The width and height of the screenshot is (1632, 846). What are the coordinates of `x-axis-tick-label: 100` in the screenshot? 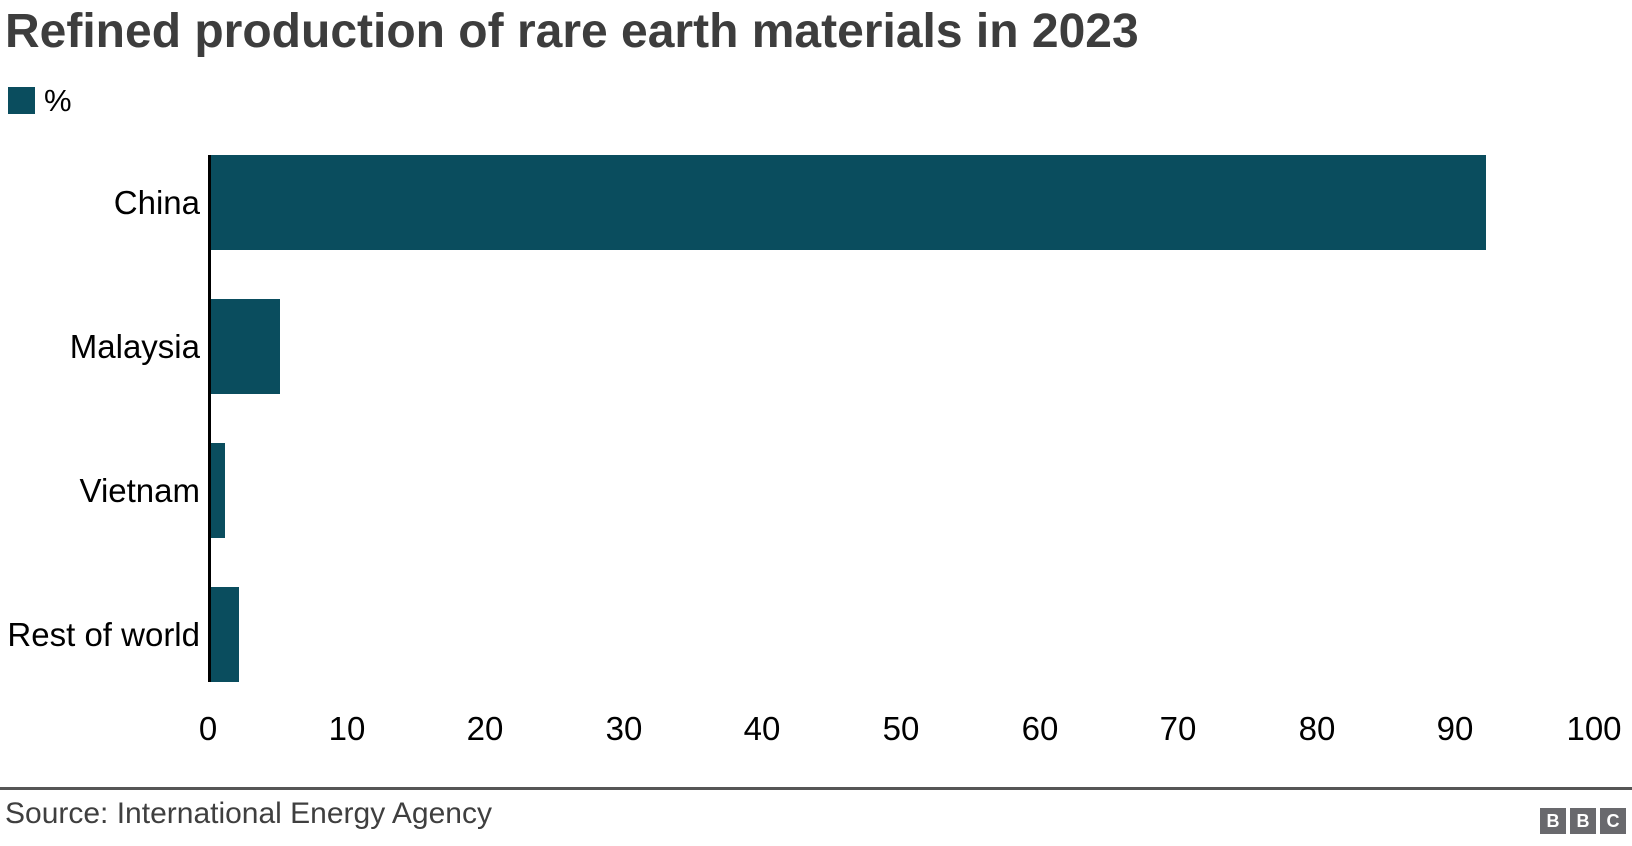 It's located at (1594, 728).